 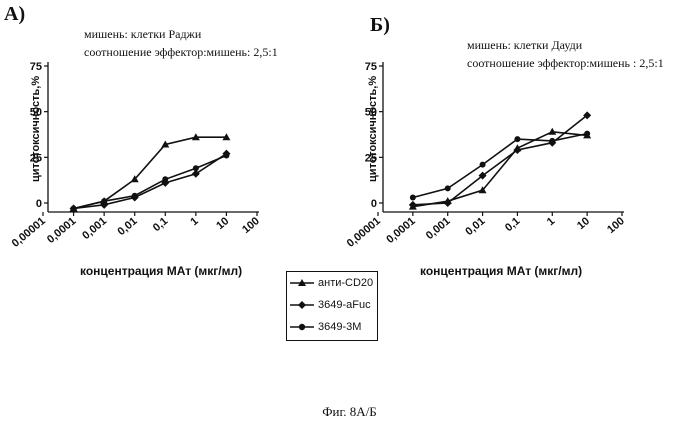 I want to click on legend-label: анти-CD20, so click(x=345, y=283).